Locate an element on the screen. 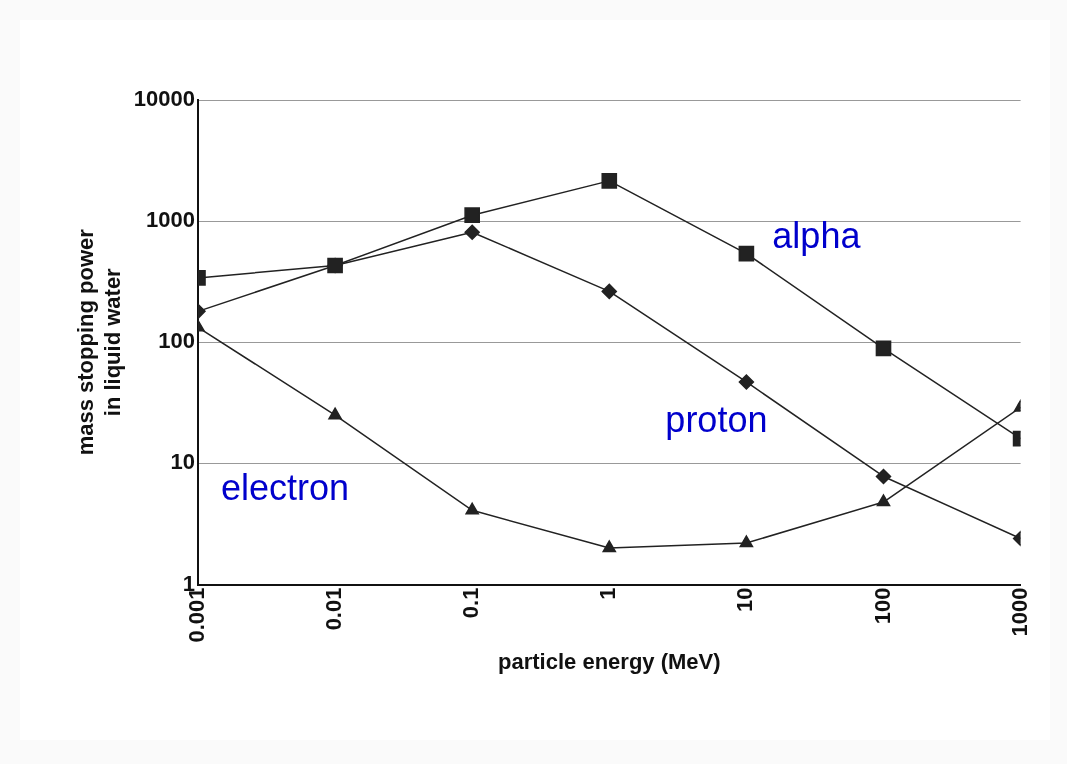 Image resolution: width=1067 pixels, height=764 pixels. y-axis-title: mass stopping power in liquid water is located at coordinates (99, 342).